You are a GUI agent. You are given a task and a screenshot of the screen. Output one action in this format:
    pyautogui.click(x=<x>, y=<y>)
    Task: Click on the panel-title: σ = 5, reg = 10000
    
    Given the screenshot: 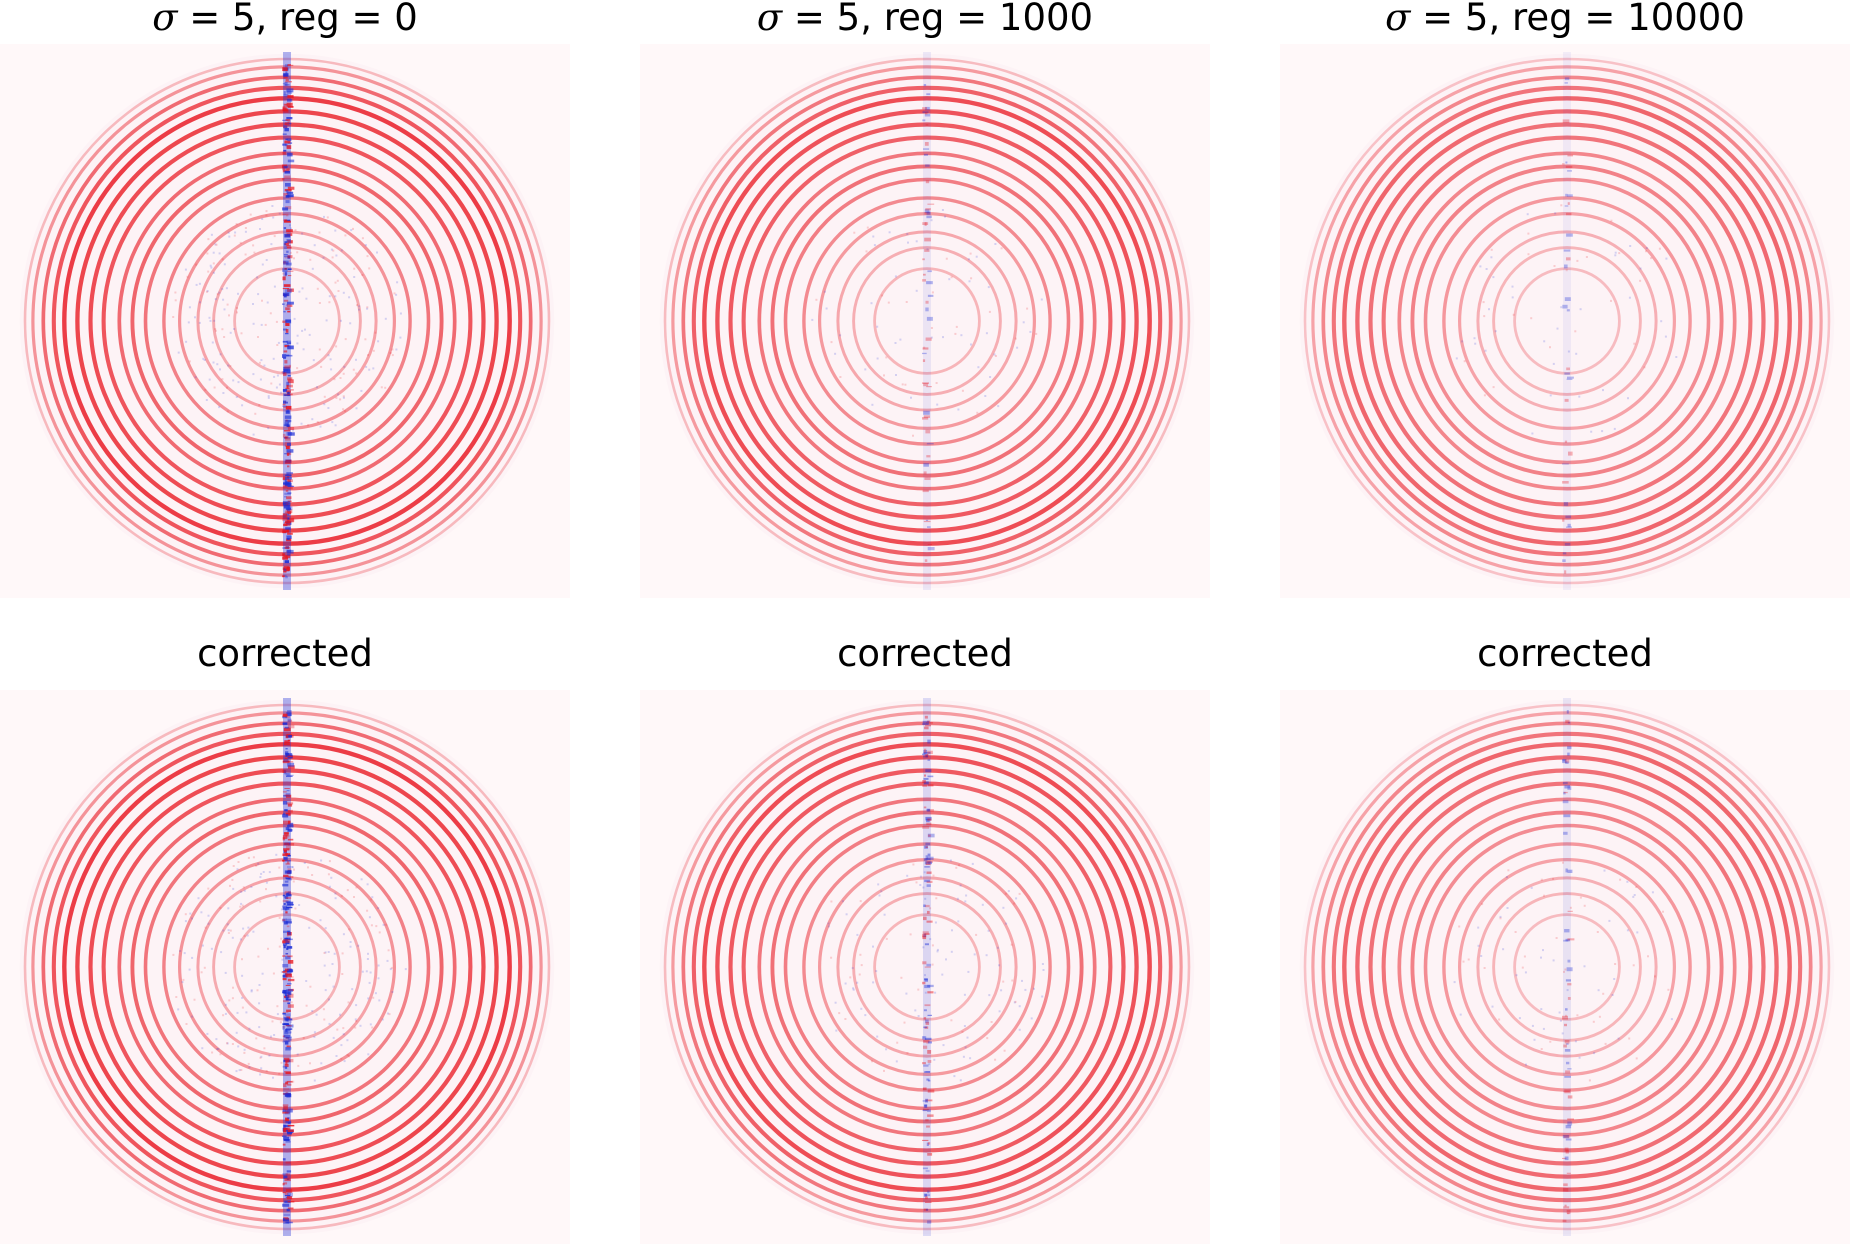 What is the action you would take?
    pyautogui.click(x=1565, y=20)
    